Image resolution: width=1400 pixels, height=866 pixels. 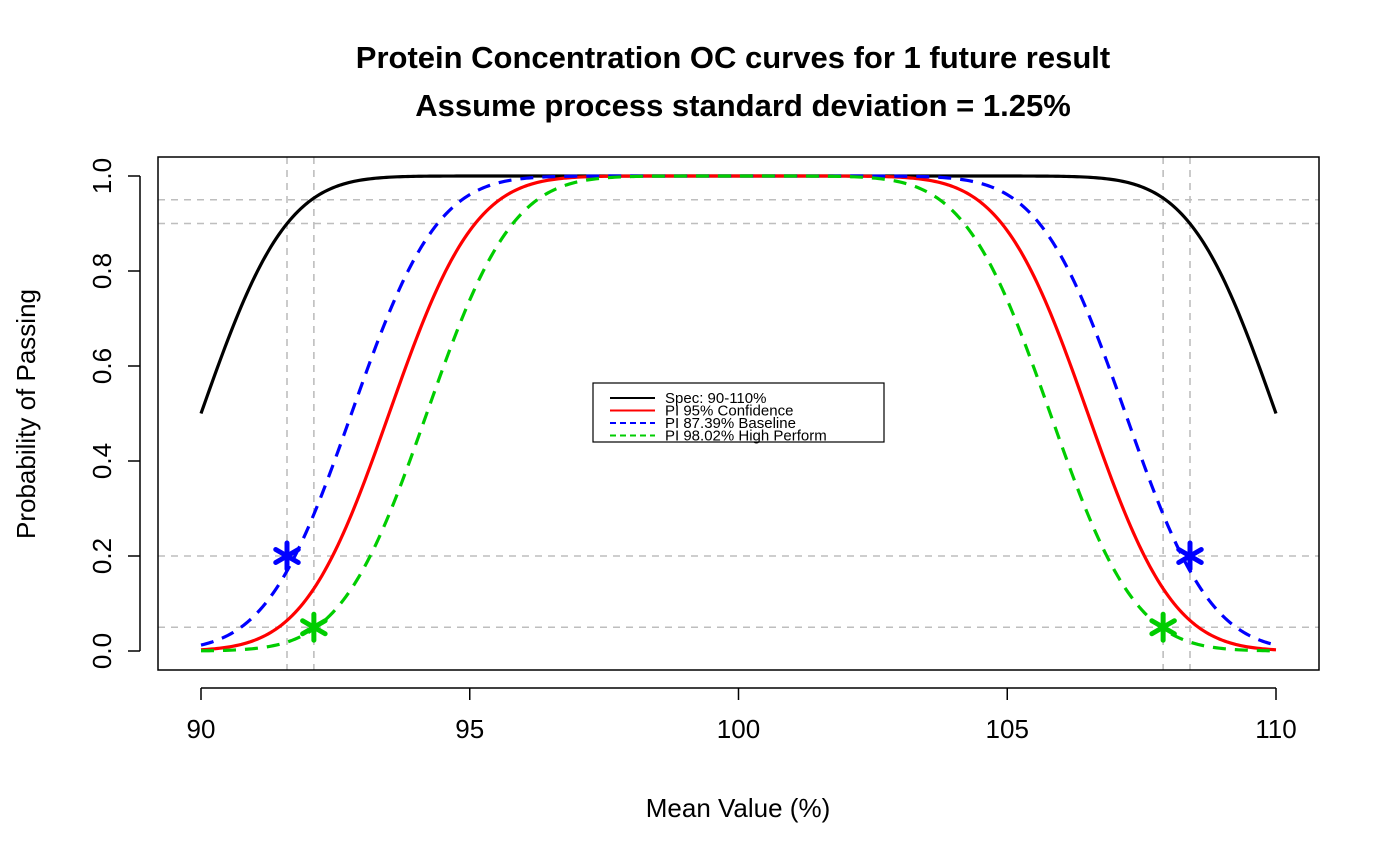 What do you see at coordinates (26, 414) in the screenshot?
I see `y-axis-label: Probability of Passing` at bounding box center [26, 414].